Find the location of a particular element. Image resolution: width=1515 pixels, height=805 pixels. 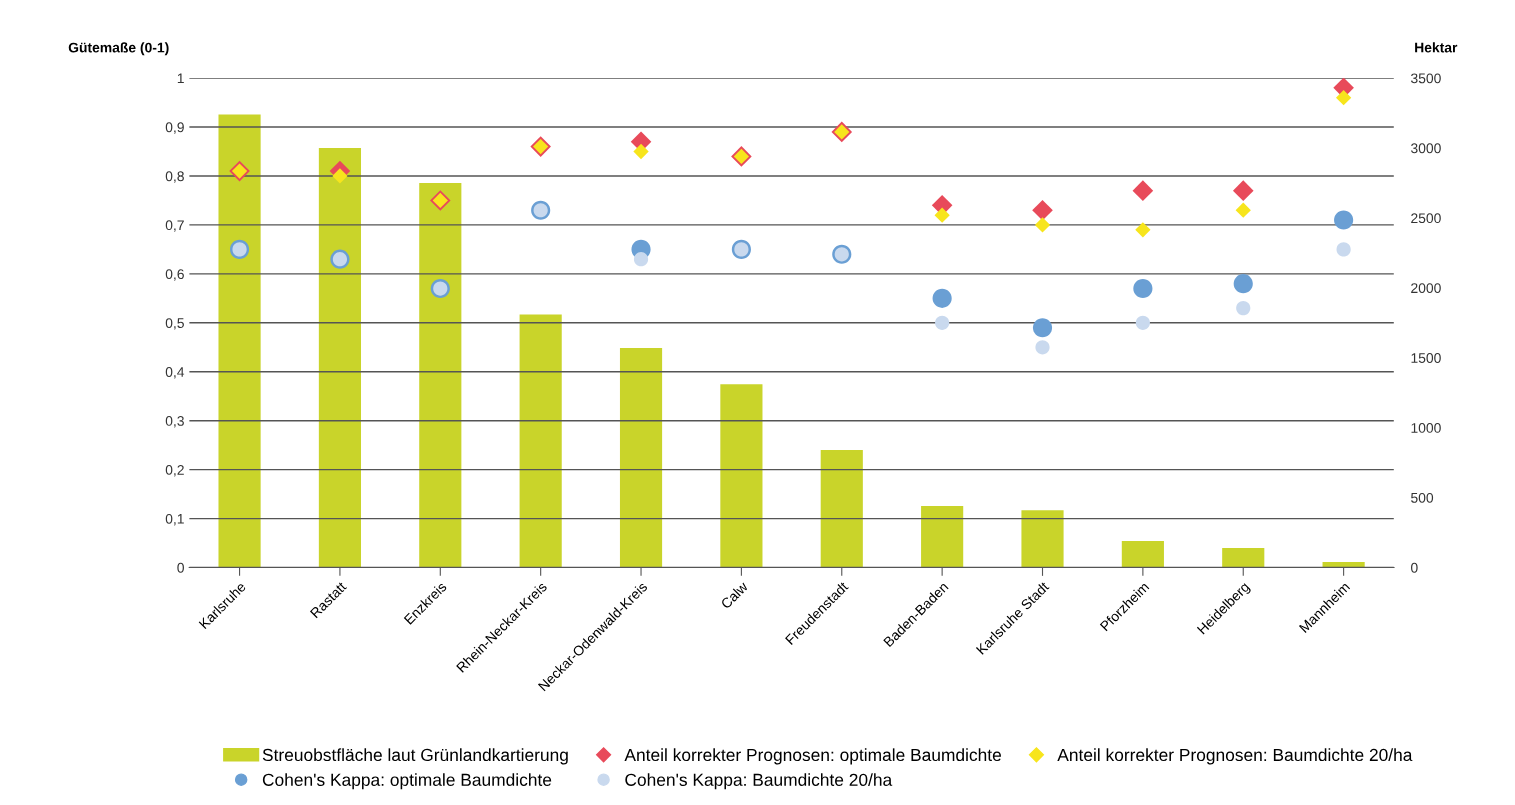

y-tick-label: 0,5 is located at coordinates (174, 324).